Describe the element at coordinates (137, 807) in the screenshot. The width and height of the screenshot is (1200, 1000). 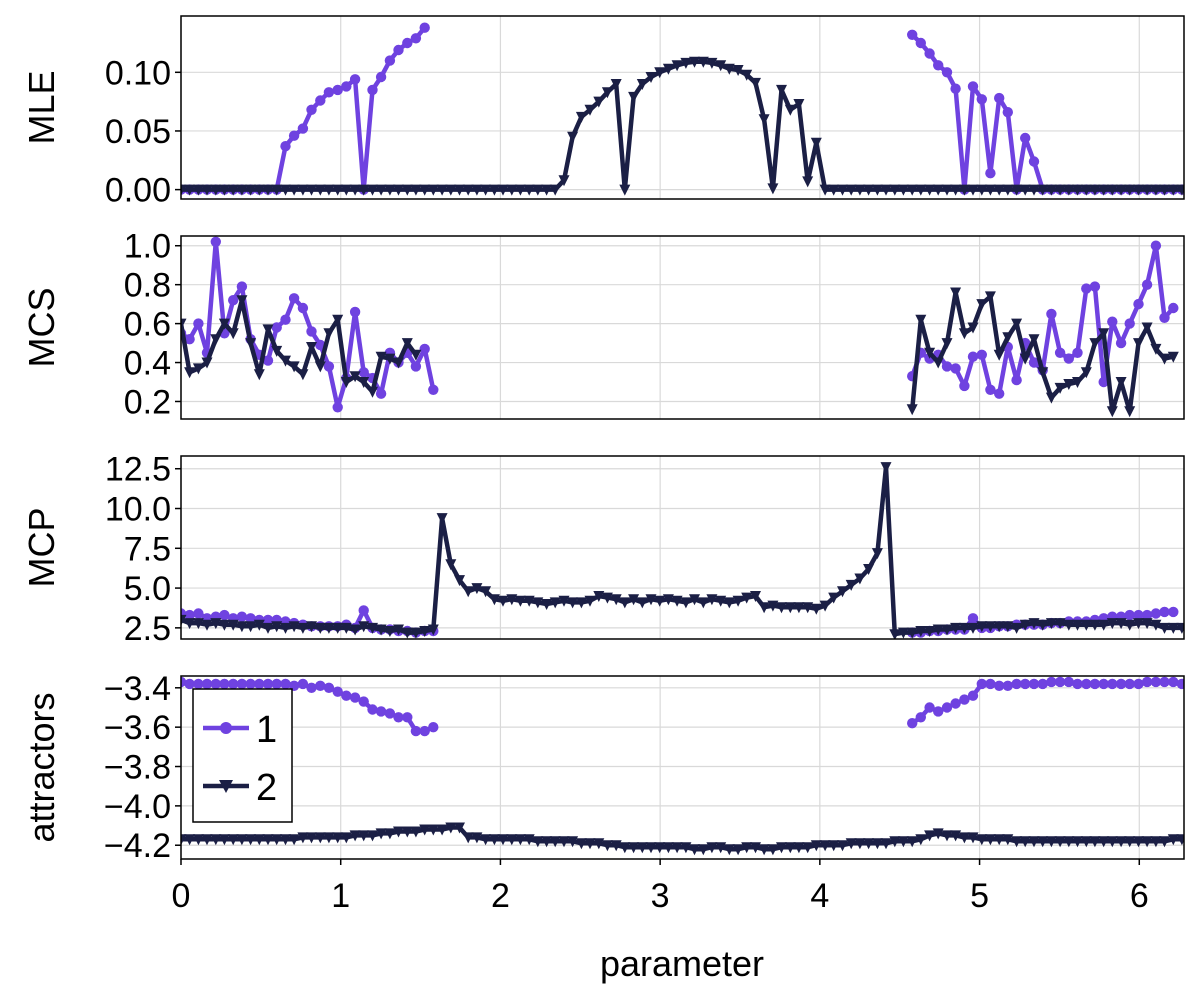
I see `y-tick-label: −4.0` at that location.